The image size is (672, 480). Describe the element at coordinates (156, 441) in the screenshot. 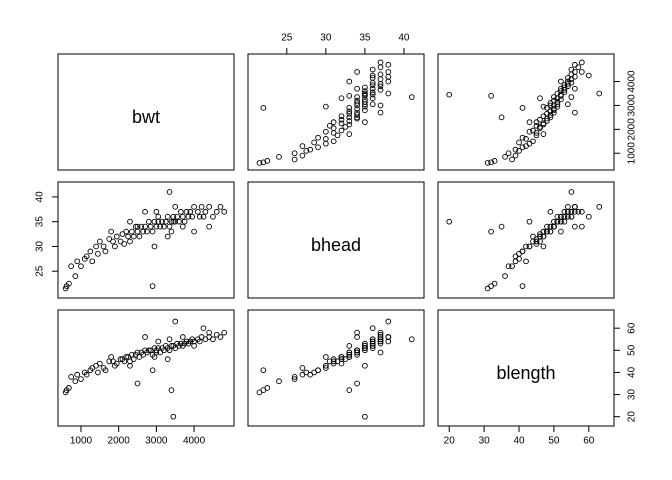

I see `tick-label-bottom-bwt-2: 3000` at that location.